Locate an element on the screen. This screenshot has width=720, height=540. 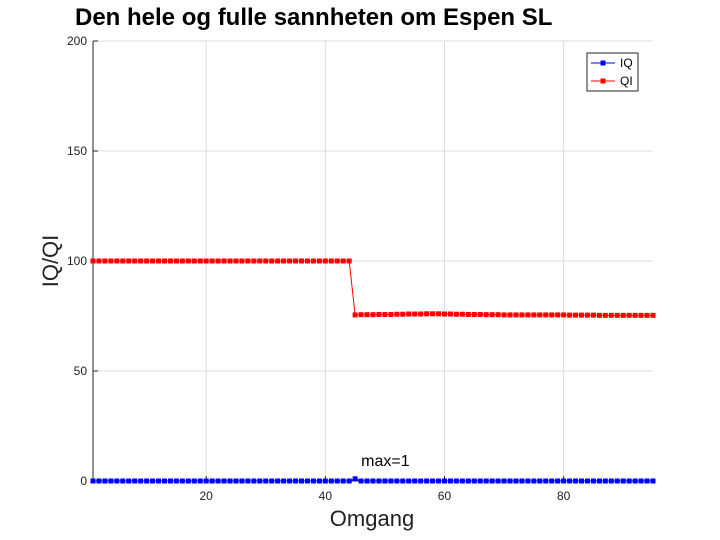
legend-box is located at coordinates (612, 72).